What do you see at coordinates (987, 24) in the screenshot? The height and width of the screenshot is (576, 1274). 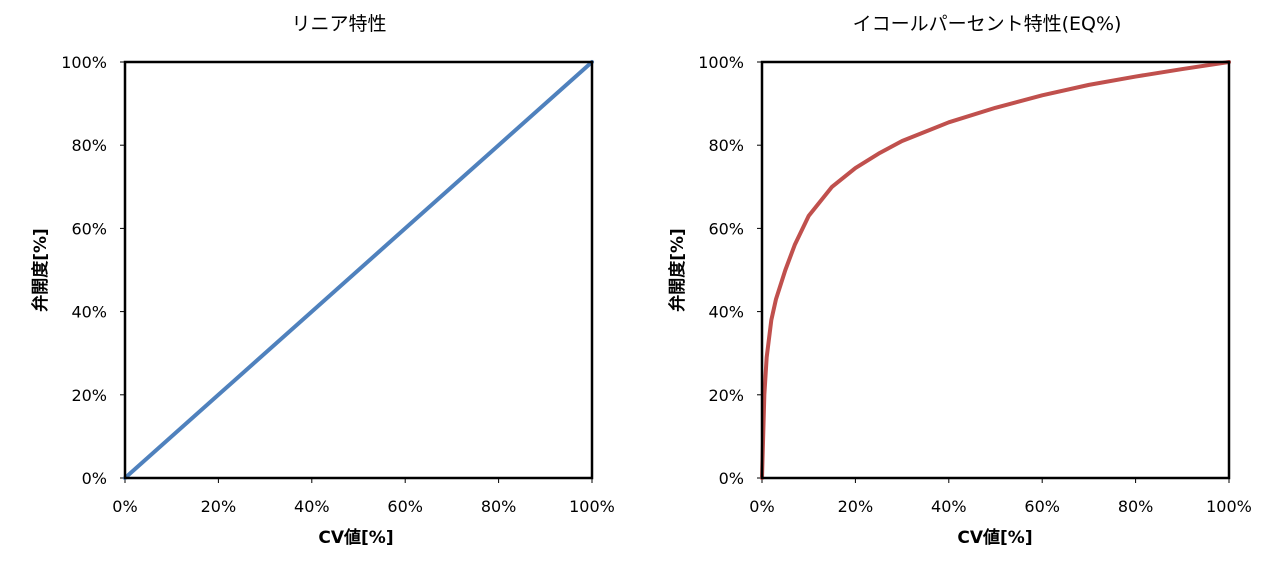 I see `chart-title: イコールパーセント特性(EQ%)` at bounding box center [987, 24].